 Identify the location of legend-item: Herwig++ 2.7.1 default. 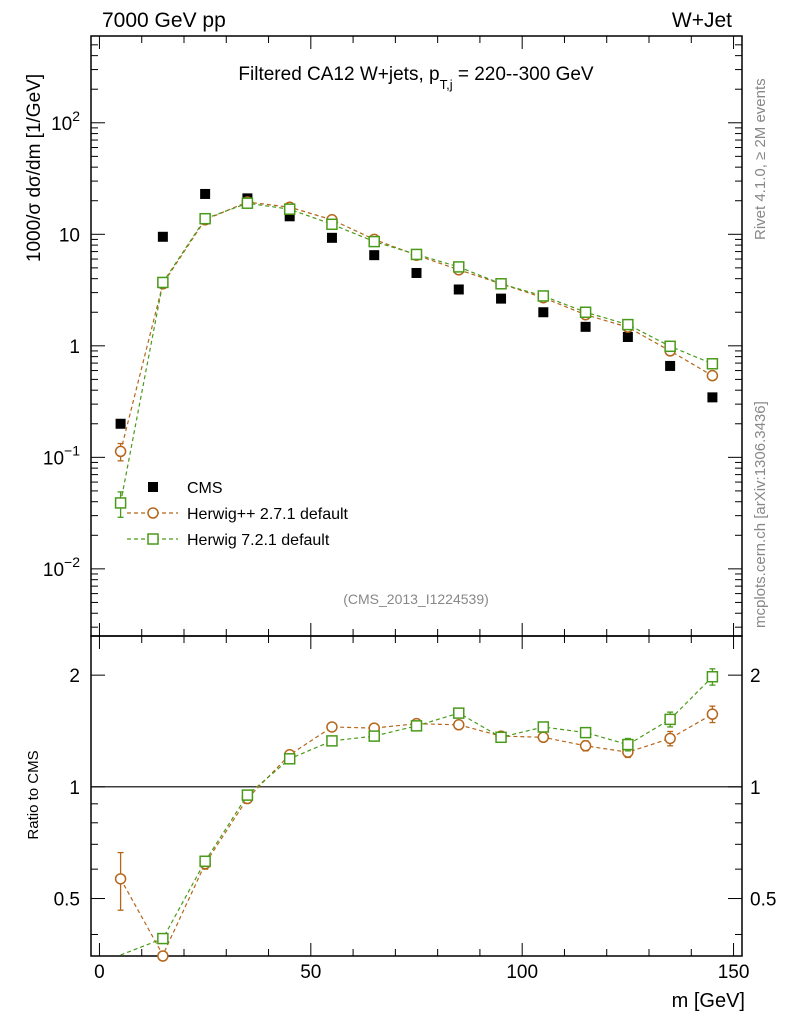
(238, 514).